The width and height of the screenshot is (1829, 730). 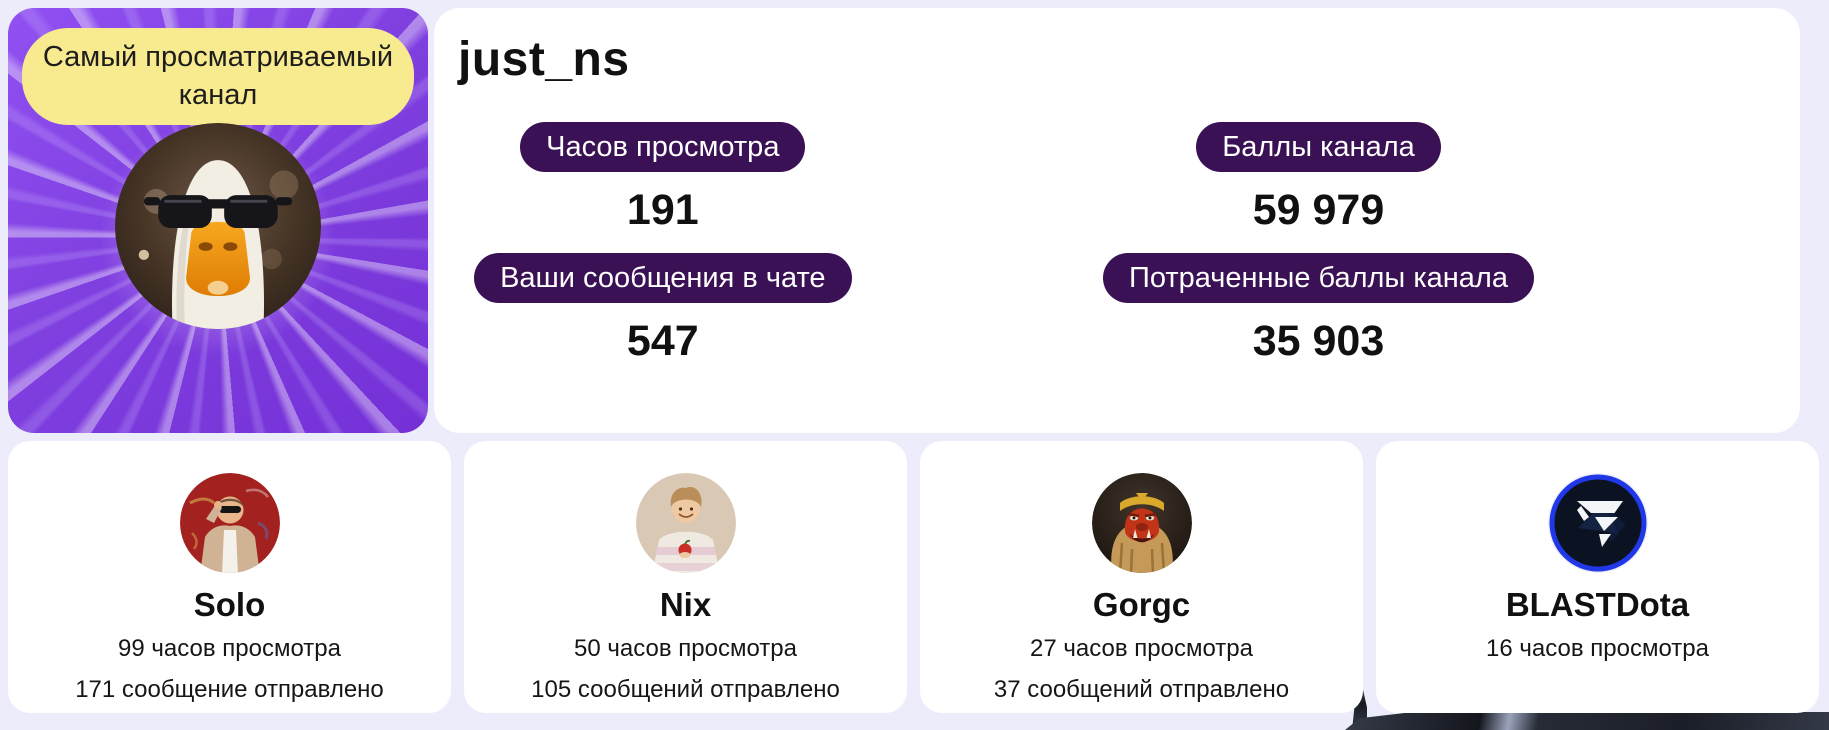 What do you see at coordinates (662, 341) in the screenshot?
I see `chat-messages-value: 547` at bounding box center [662, 341].